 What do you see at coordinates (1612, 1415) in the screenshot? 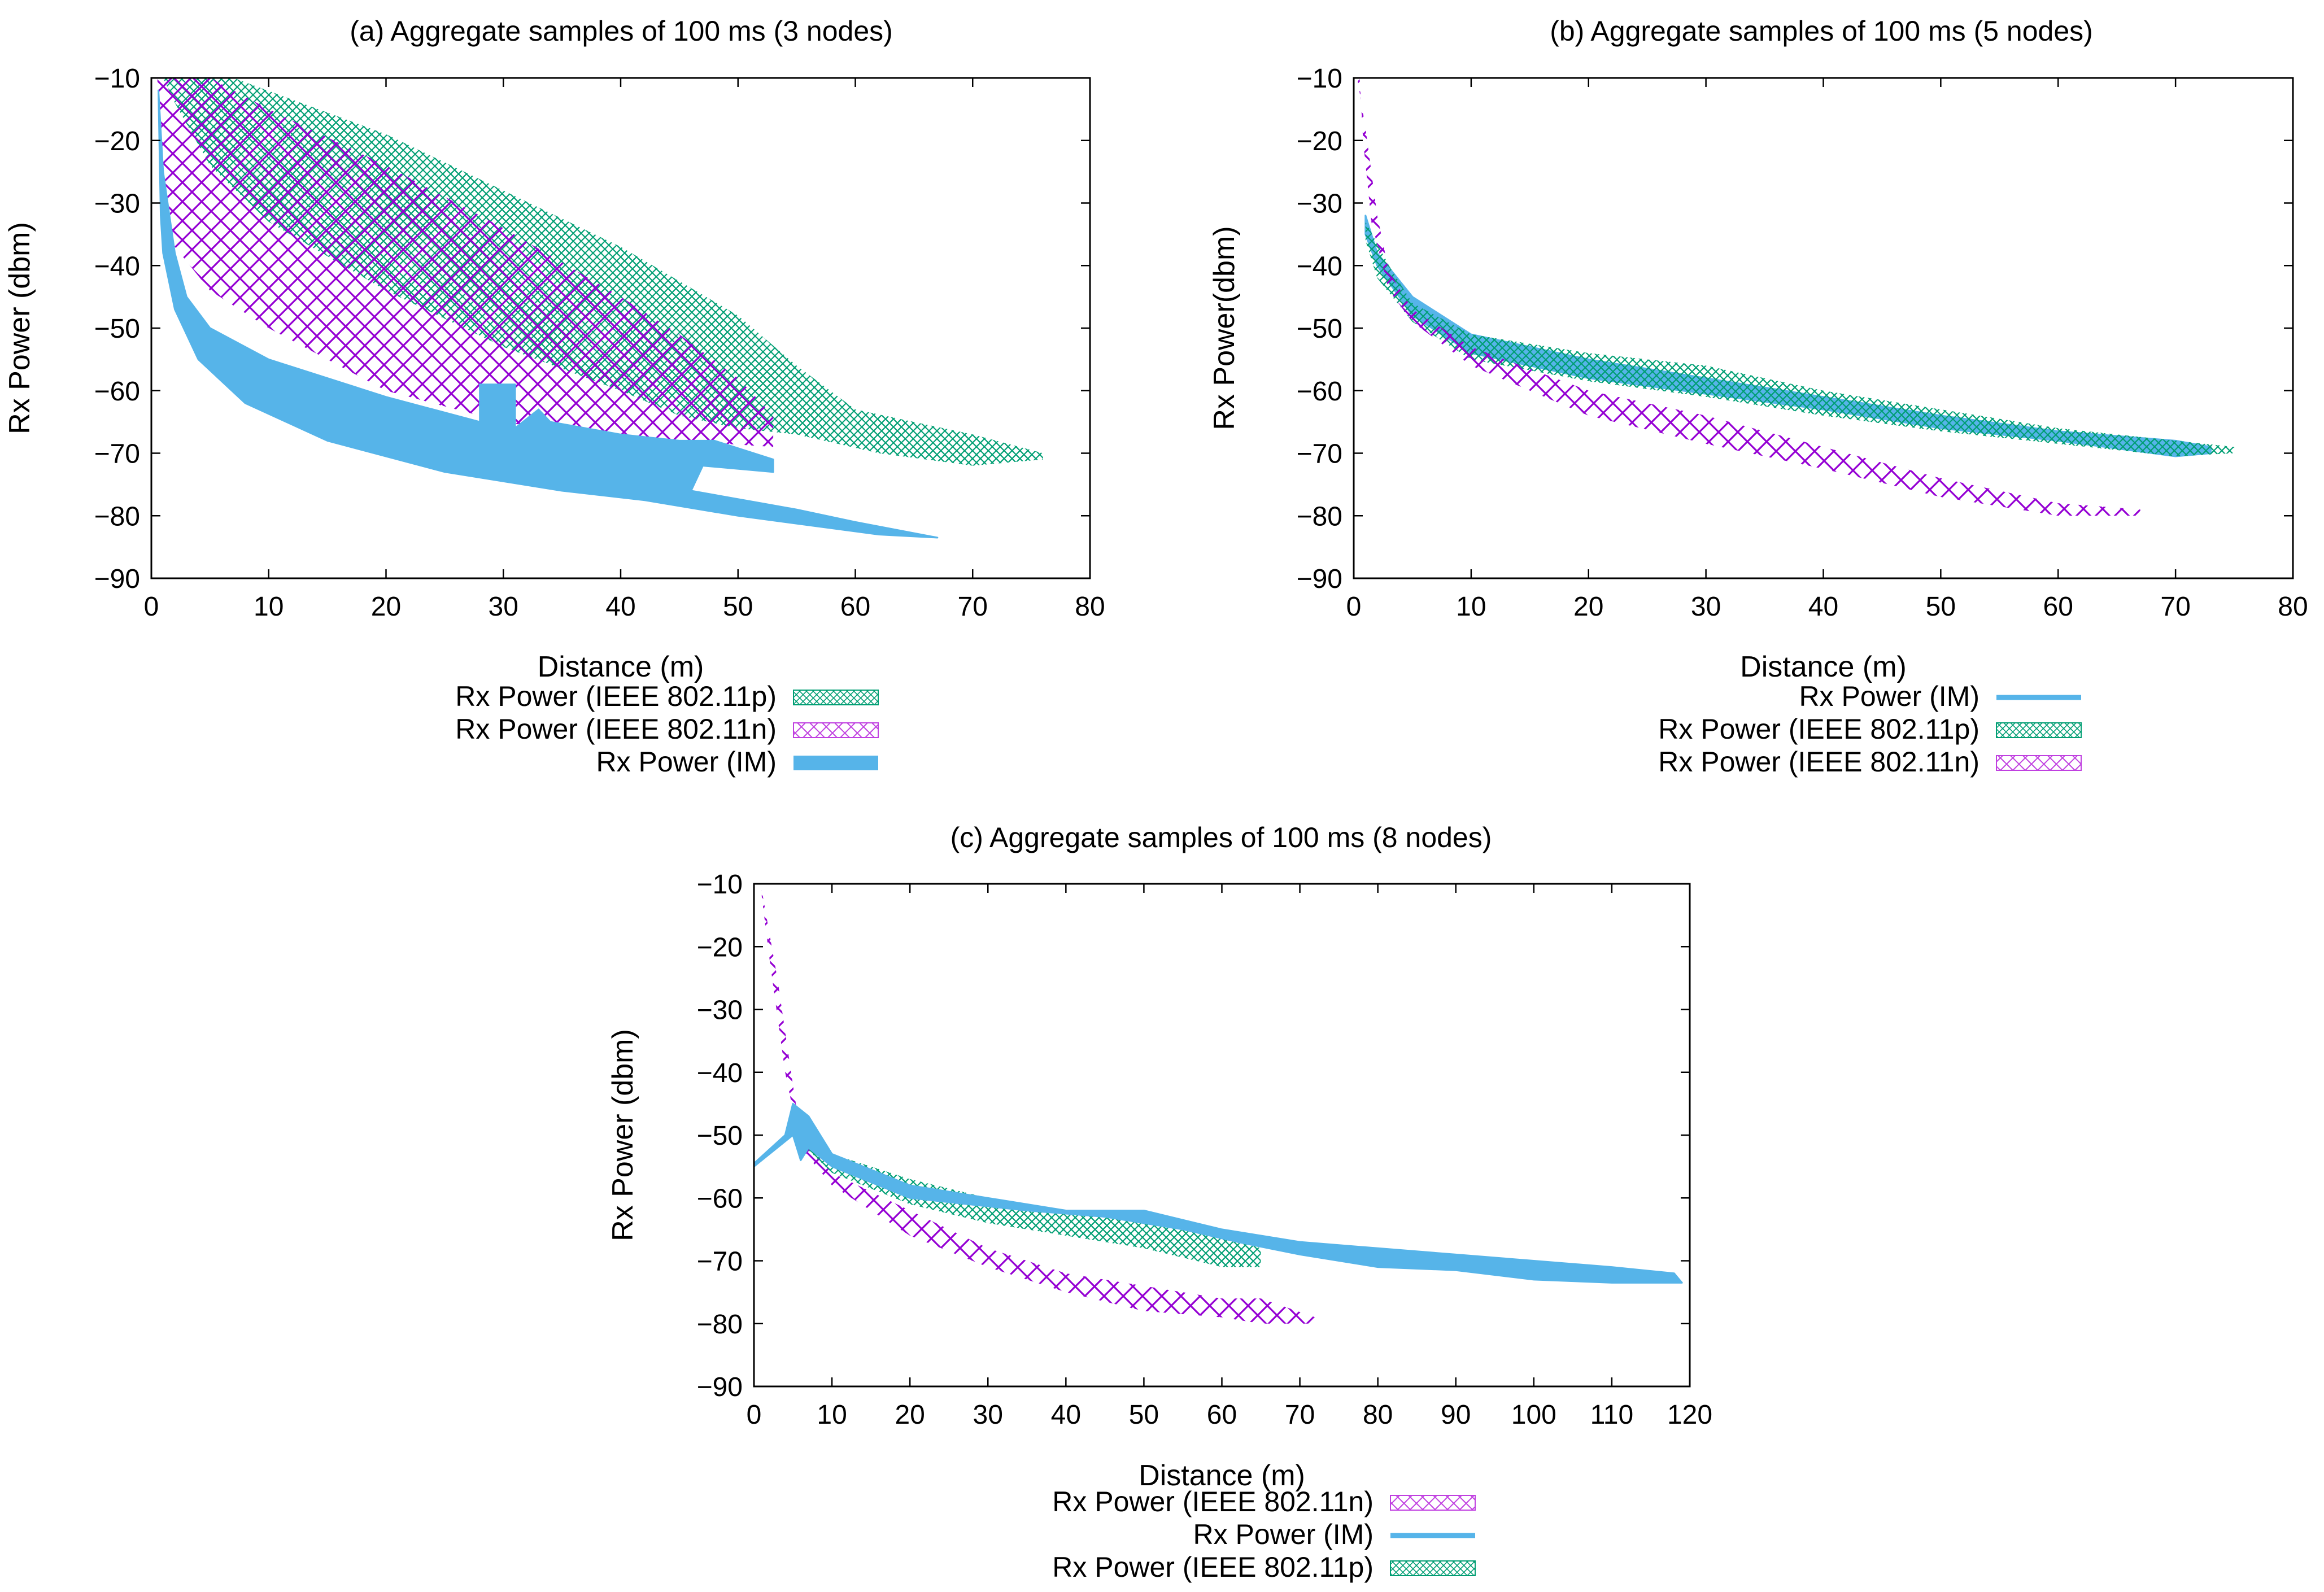
I see `x-tick-label: 110` at bounding box center [1612, 1415].